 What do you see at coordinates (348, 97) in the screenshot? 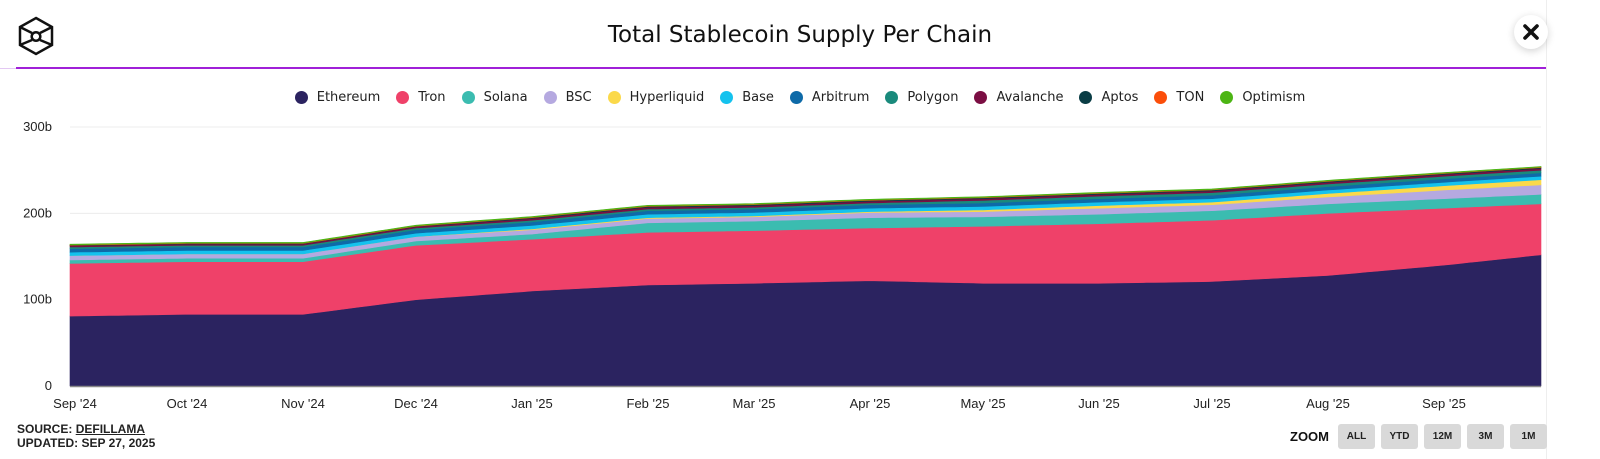
I see `legend-label: Ethereum` at bounding box center [348, 97].